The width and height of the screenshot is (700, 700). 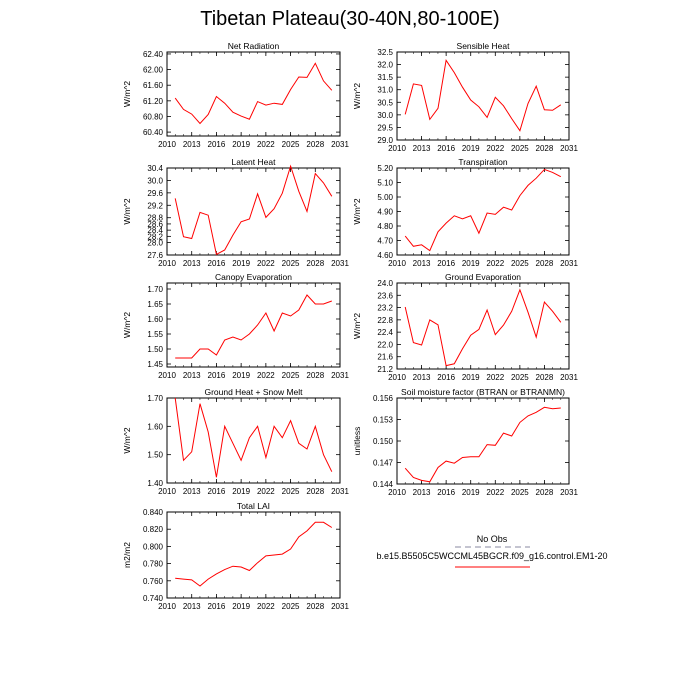 What do you see at coordinates (545, 263) in the screenshot?
I see `chart3-xtick-label: 2028` at bounding box center [545, 263].